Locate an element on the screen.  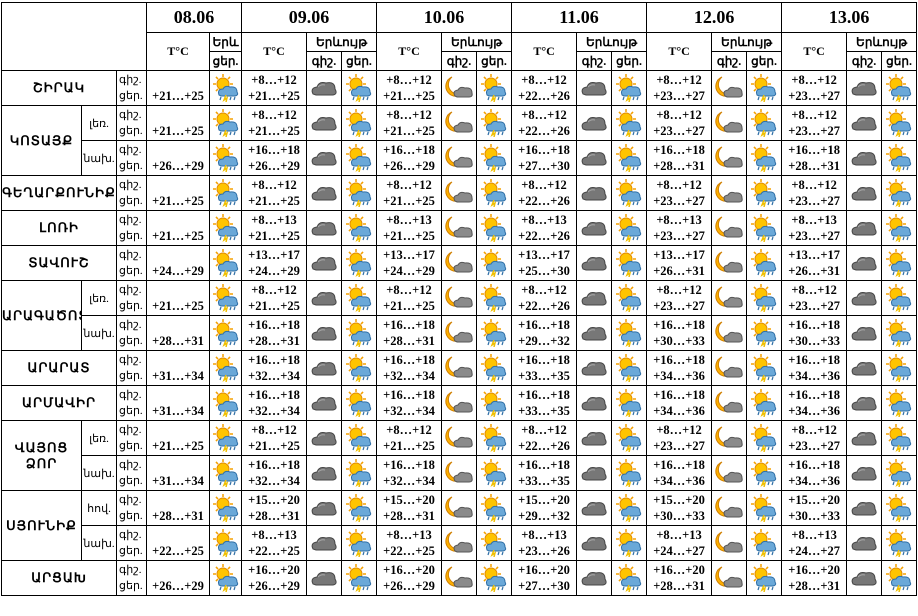
night-temp: +8…+13 is located at coordinates (409, 220).